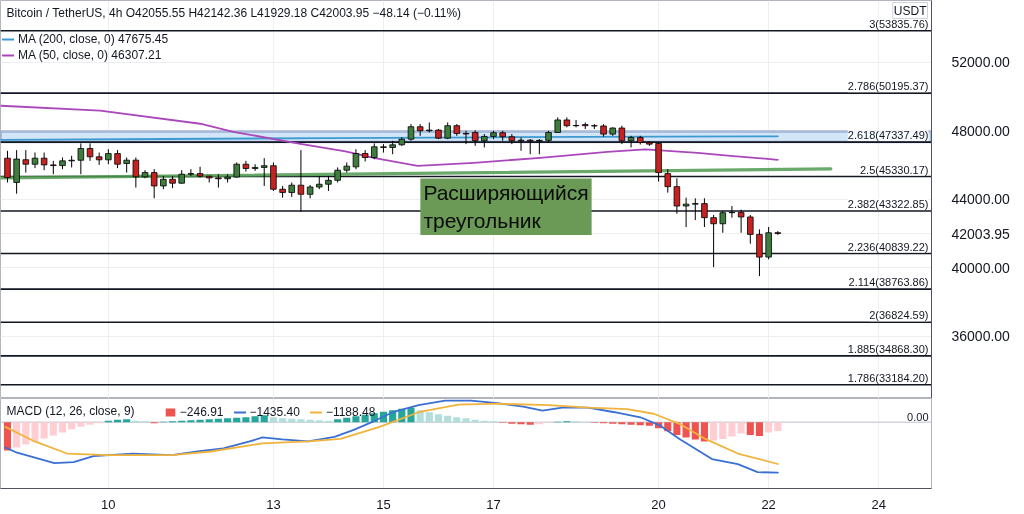 The width and height of the screenshot is (1024, 514). What do you see at coordinates (888, 86) in the screenshot?
I see `ref-line-label: 2.786(50195.37)` at bounding box center [888, 86].